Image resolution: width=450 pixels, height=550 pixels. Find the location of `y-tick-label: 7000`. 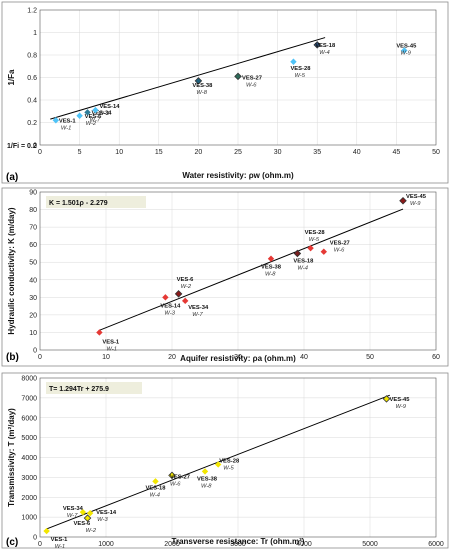

y-tick-label: 7000 is located at coordinates (29, 398).